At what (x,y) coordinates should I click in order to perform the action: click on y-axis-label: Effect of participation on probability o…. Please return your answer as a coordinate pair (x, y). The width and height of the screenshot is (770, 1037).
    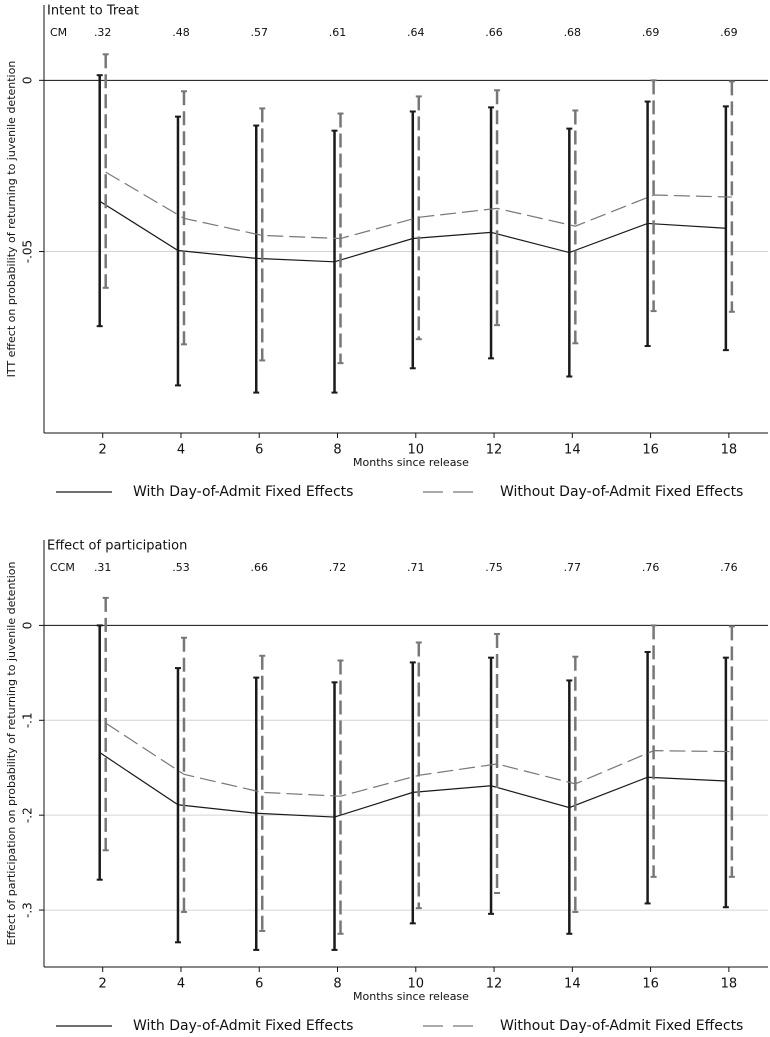
    Looking at the image, I should click on (11, 753).